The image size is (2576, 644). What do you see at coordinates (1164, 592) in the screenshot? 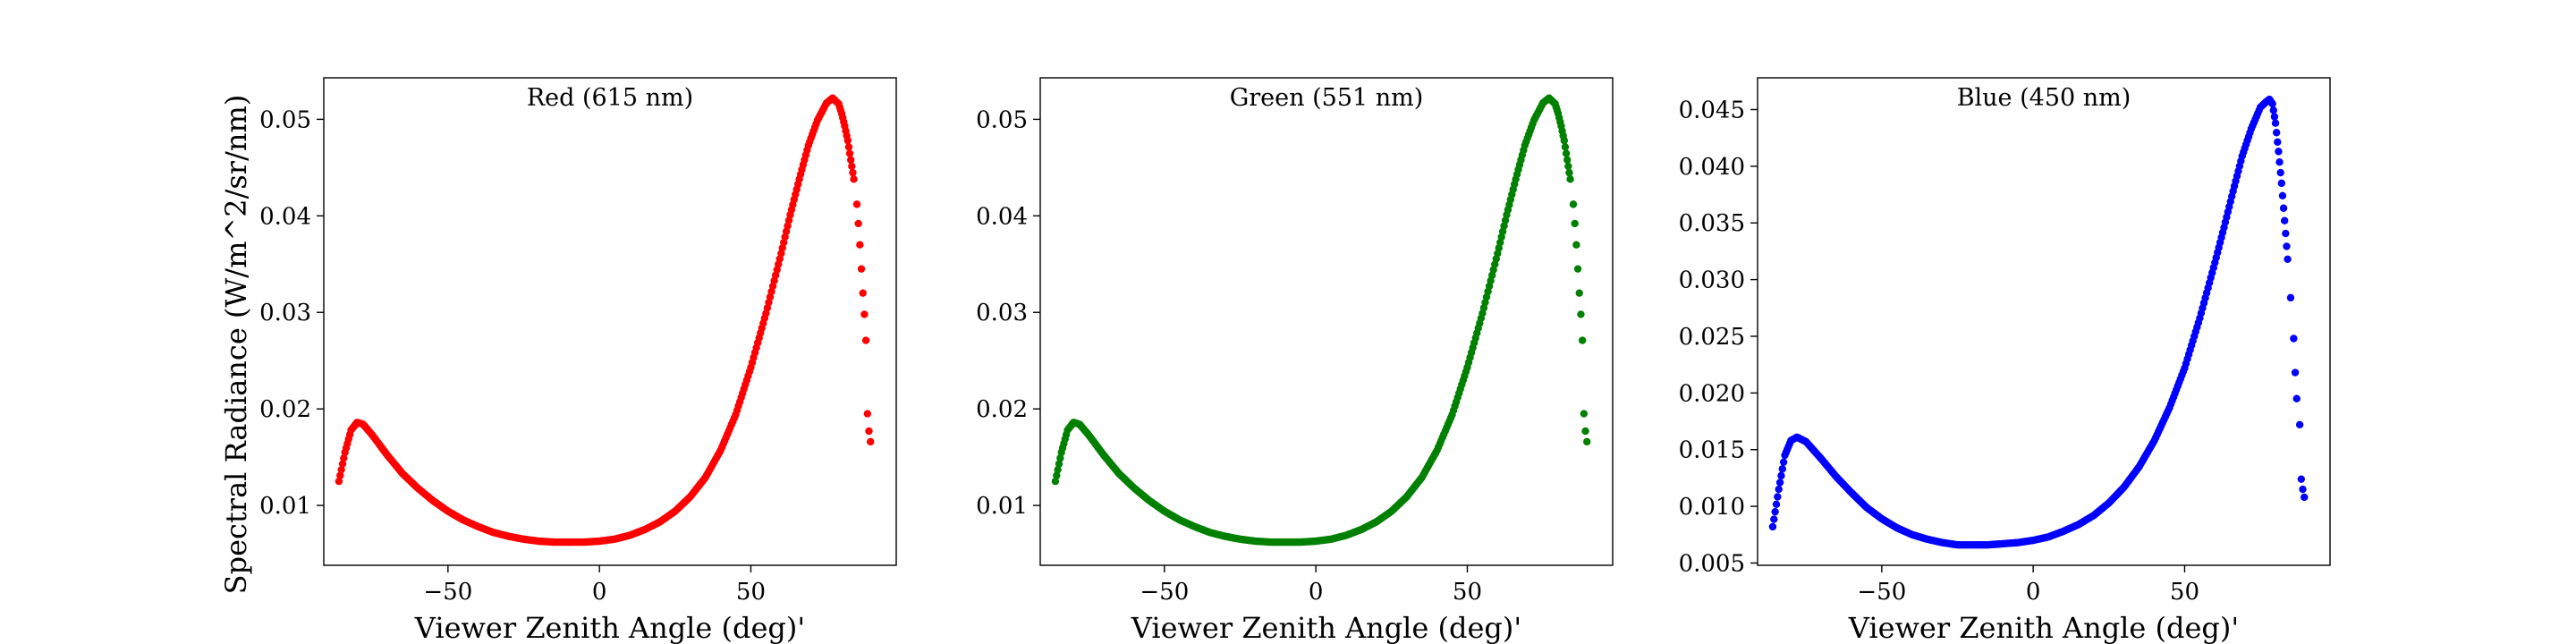
I see `panel-green-x-tick-label: −50` at bounding box center [1164, 592].